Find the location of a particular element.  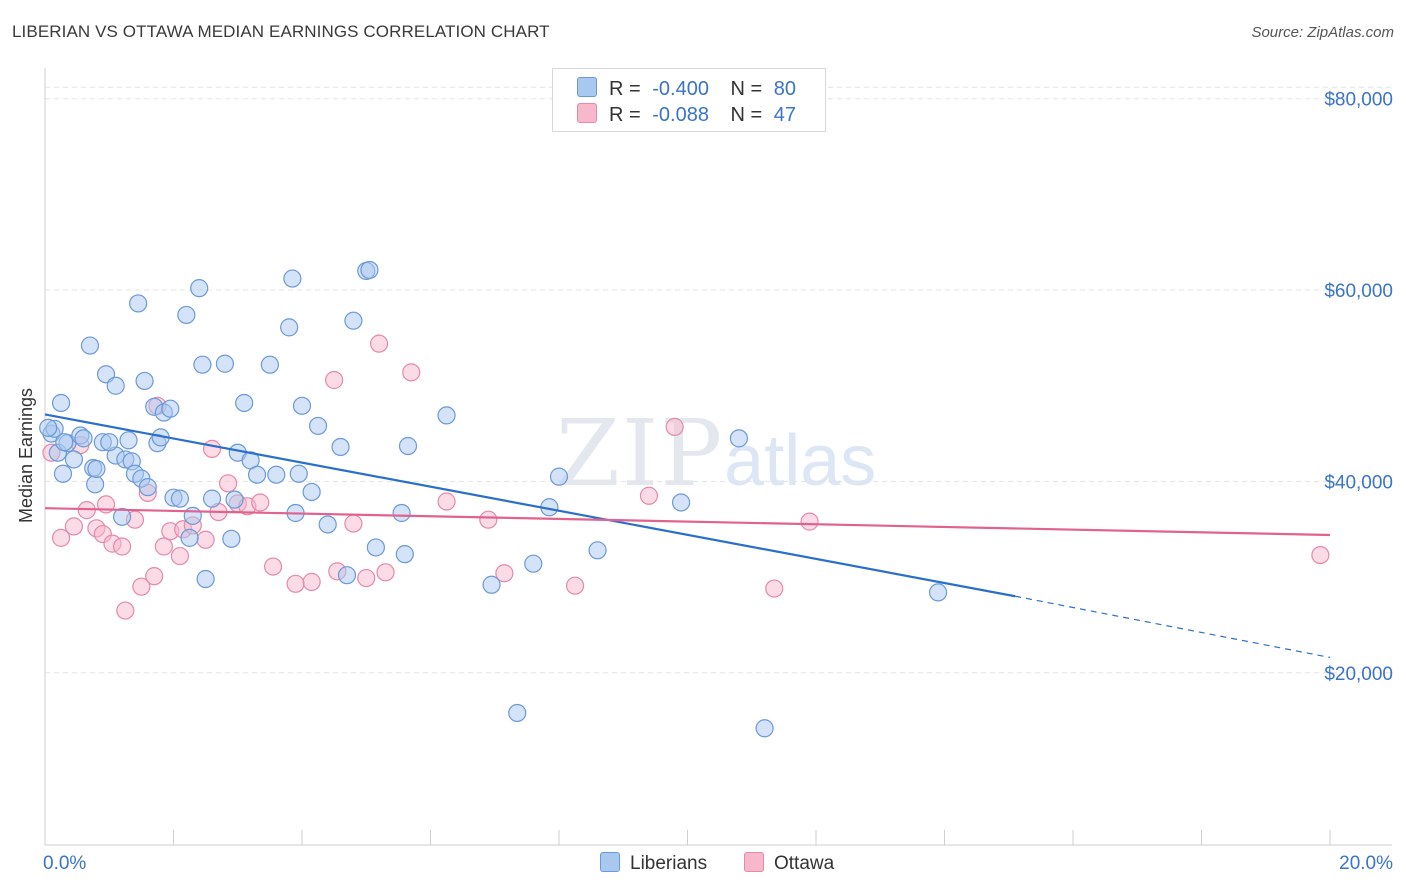

legend-swatch-liberians is located at coordinates (587, 87).